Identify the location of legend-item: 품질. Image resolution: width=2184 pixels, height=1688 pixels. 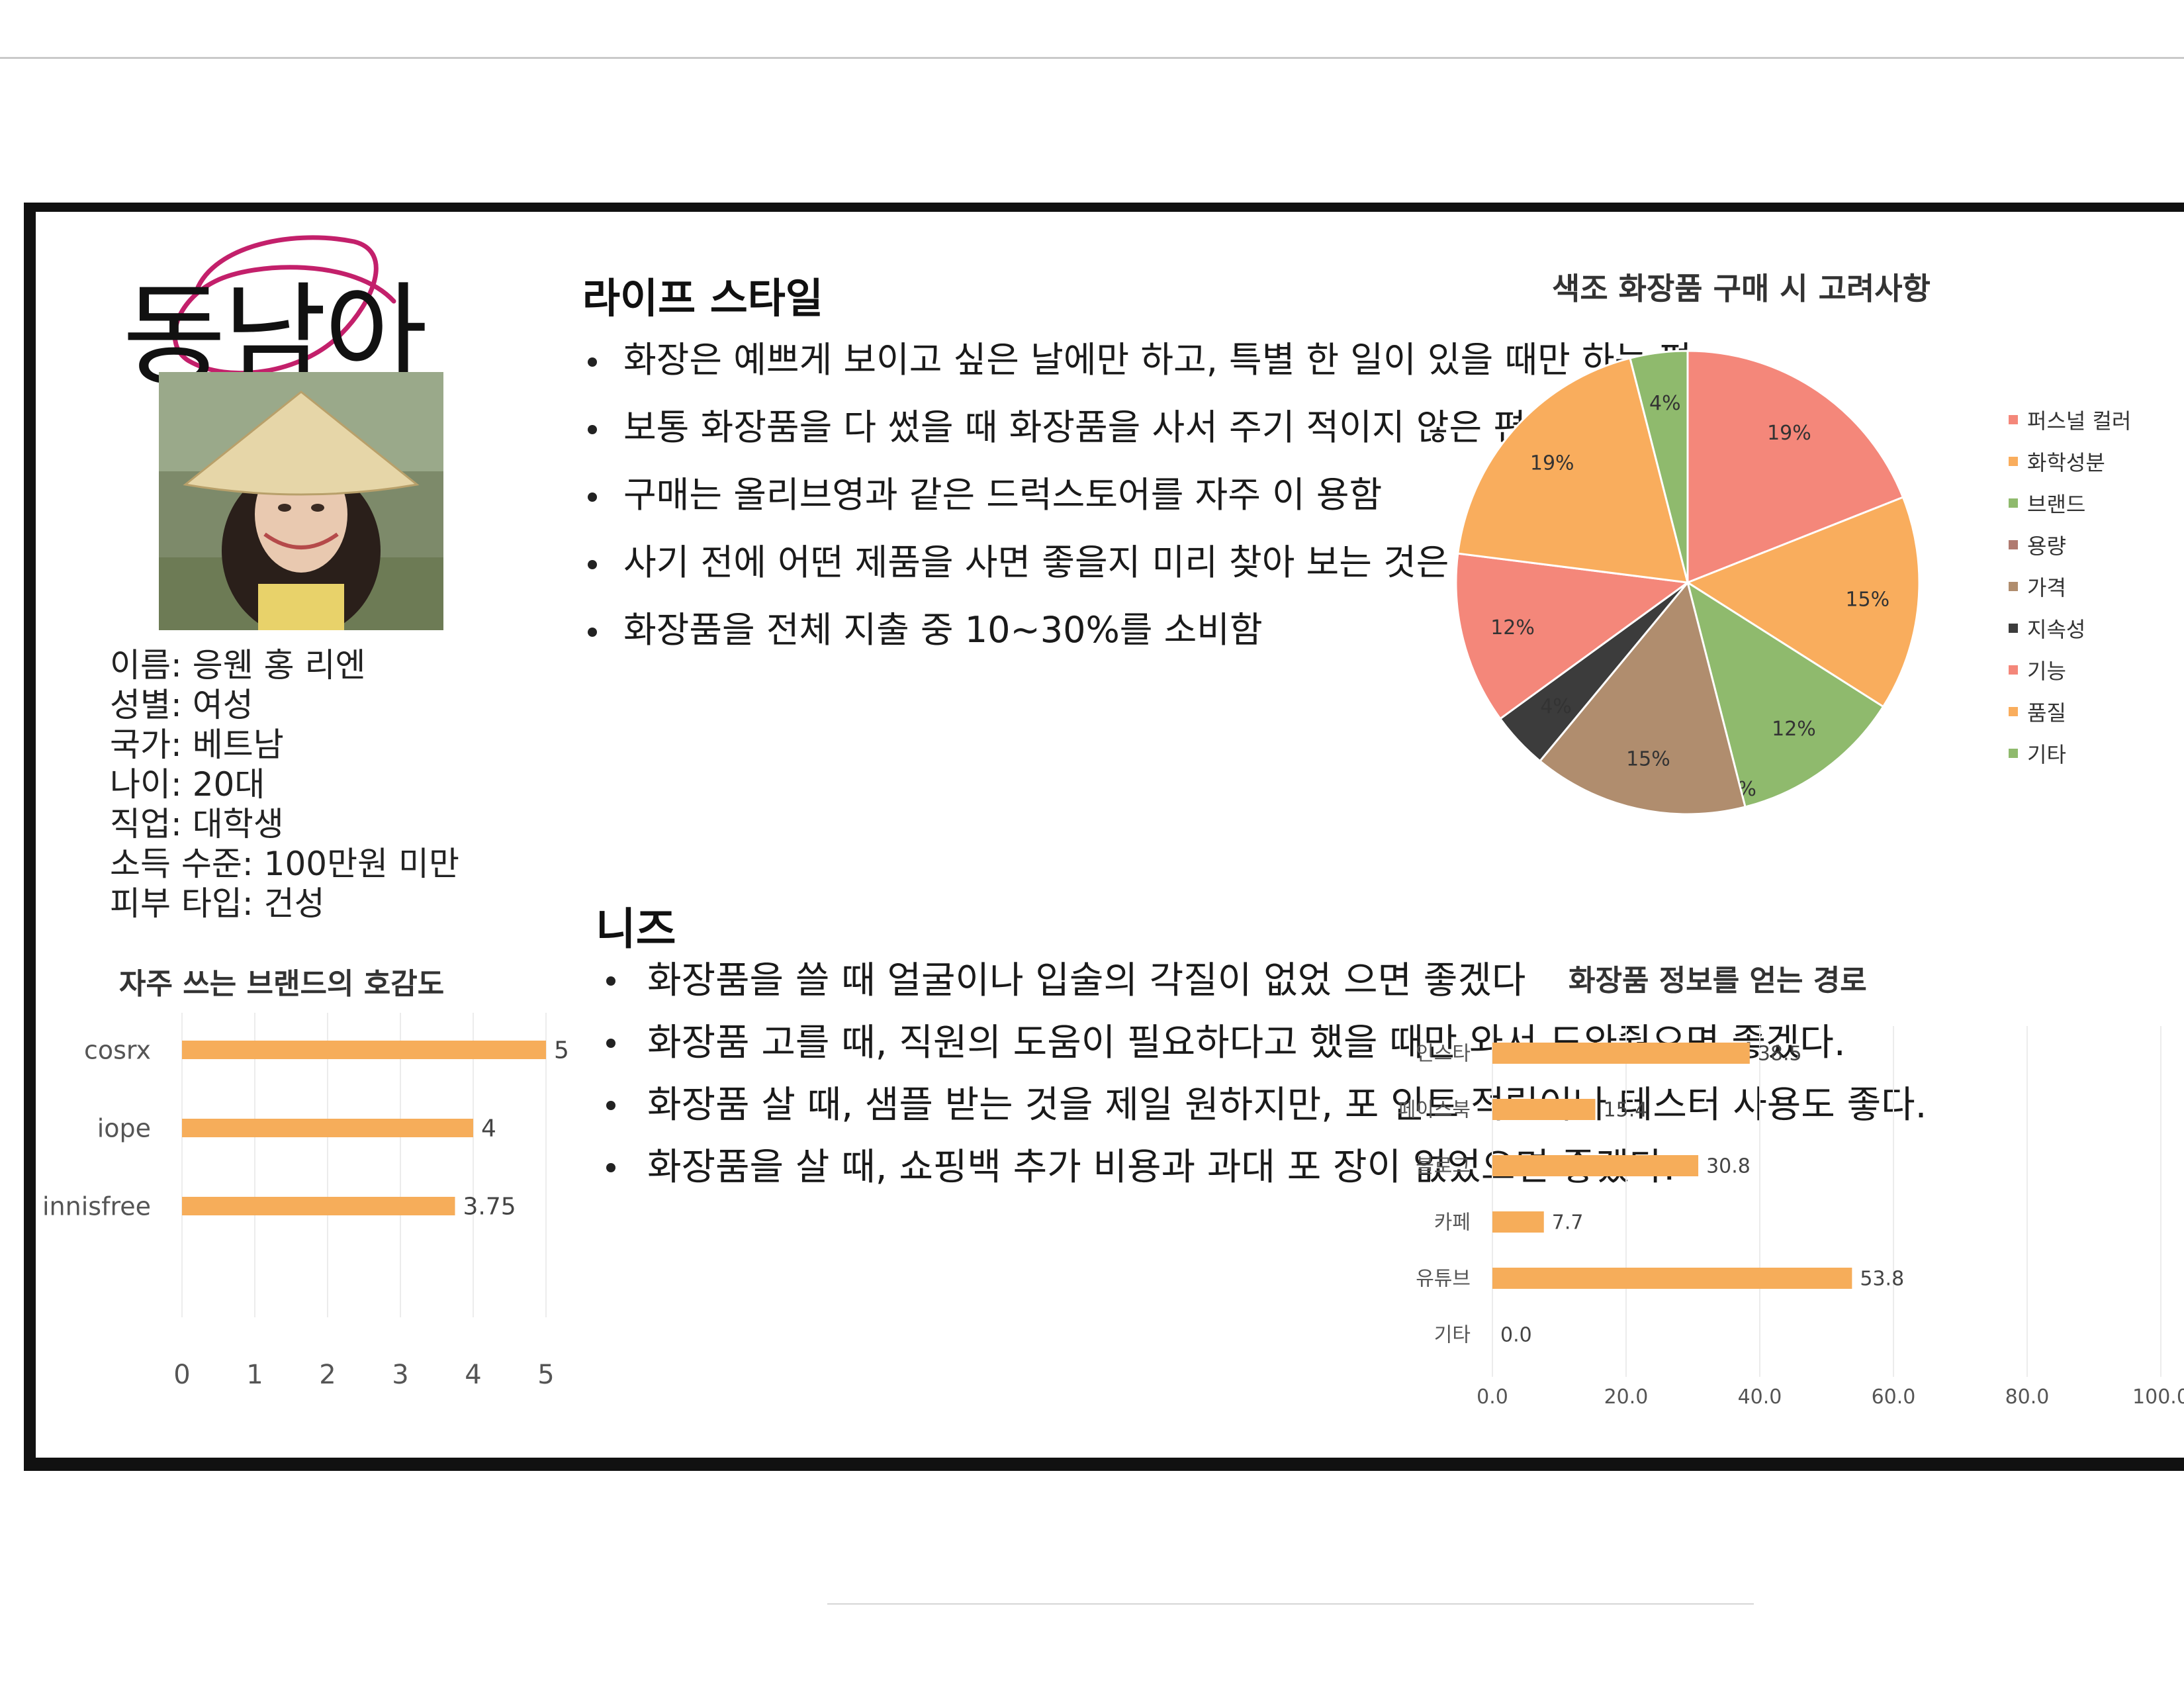
(2070, 711).